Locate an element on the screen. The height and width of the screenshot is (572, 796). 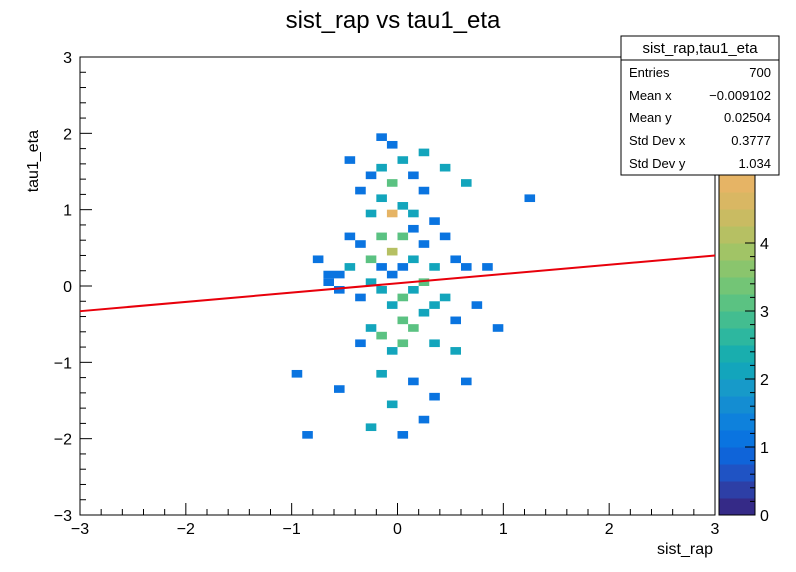
stats-box-frame is located at coordinates (700, 105).